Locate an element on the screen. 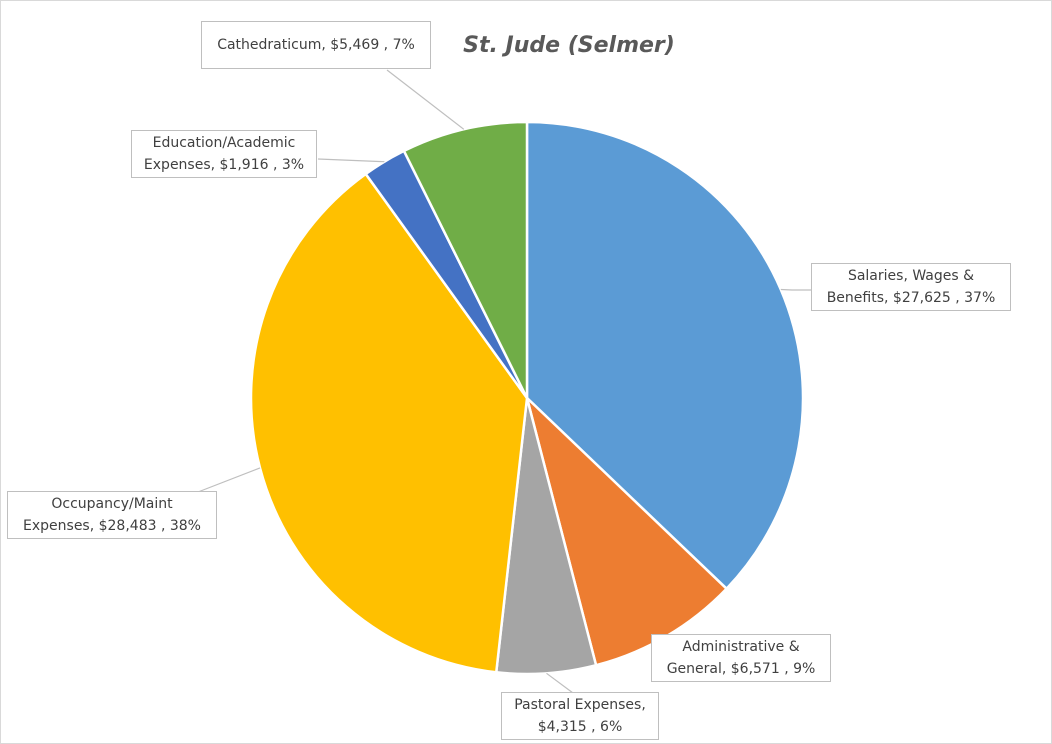 The image size is (1052, 744). data-label-occupancy: Occupancy/Maint Expenses, $28,483 , 38% is located at coordinates (112, 515).